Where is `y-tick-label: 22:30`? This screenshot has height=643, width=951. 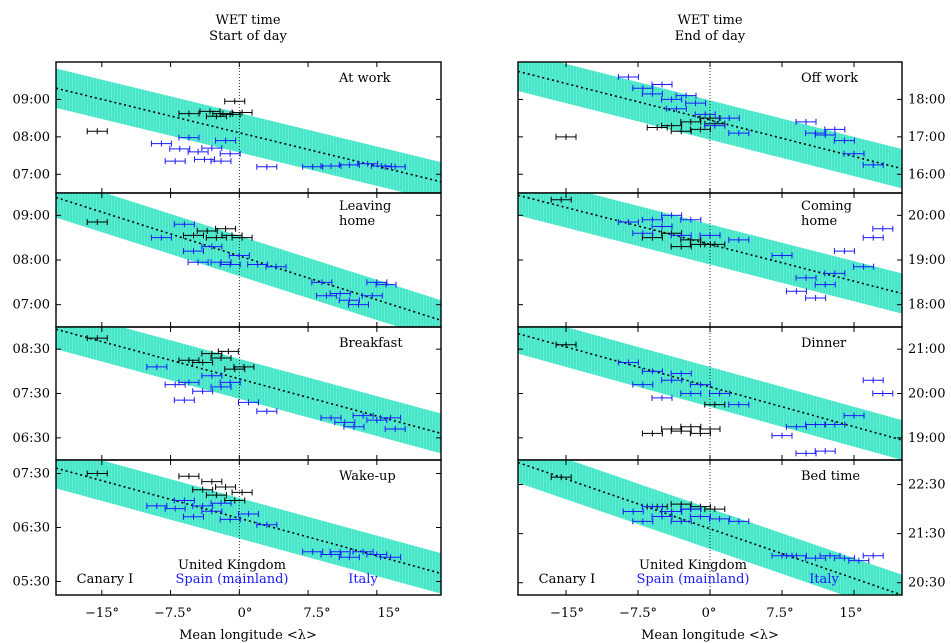
y-tick-label: 22:30 is located at coordinates (926, 485).